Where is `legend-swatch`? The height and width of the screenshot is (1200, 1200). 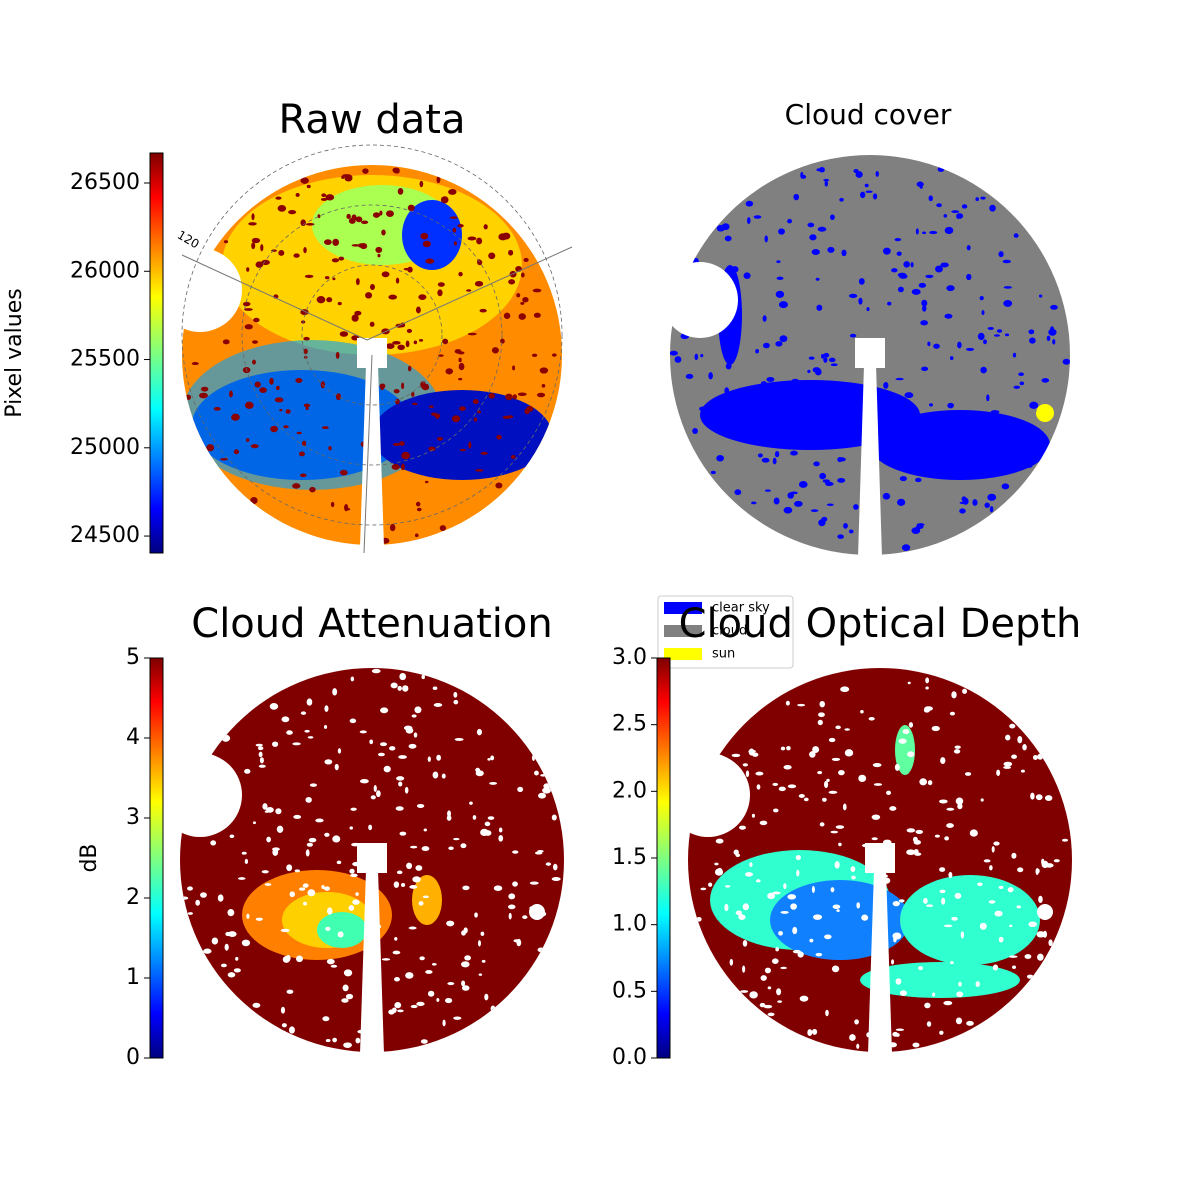 legend-swatch is located at coordinates (683, 631).